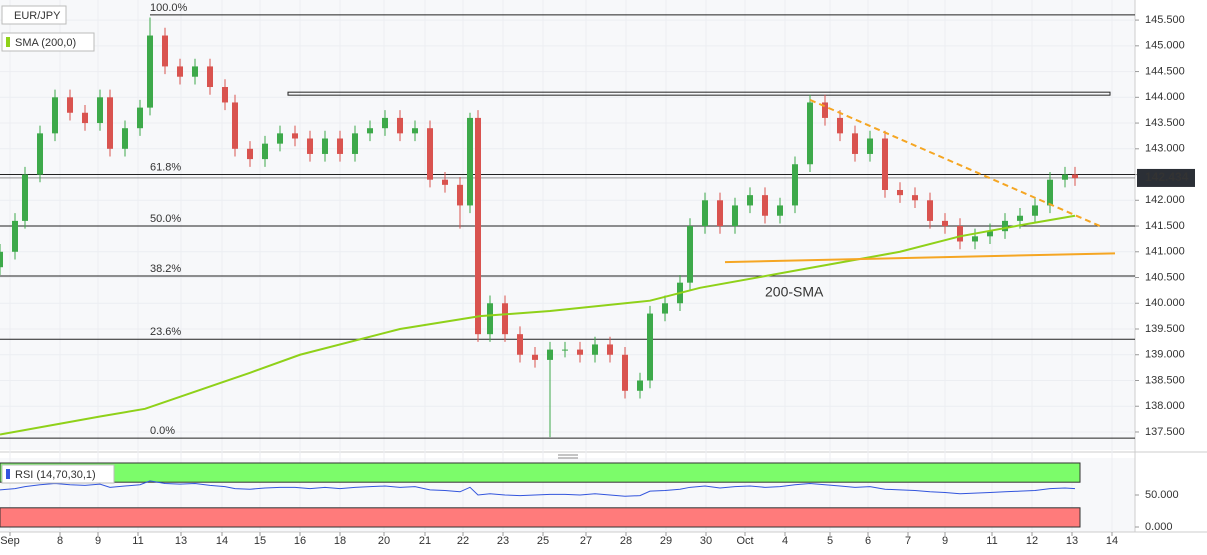  What do you see at coordinates (340, 541) in the screenshot?
I see `x-tick-label: 18` at bounding box center [340, 541].